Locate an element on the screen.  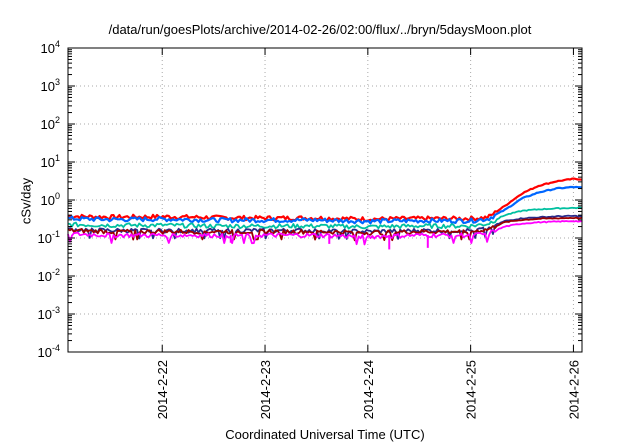
y-tick-label: 10¹ is located at coordinates (50, 161).